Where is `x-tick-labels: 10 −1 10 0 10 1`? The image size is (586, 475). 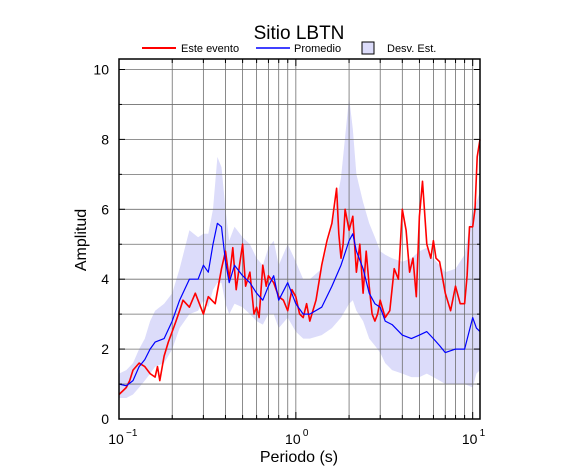
x-tick-labels: 10 −1 10 0 10 1 is located at coordinates (296, 437).